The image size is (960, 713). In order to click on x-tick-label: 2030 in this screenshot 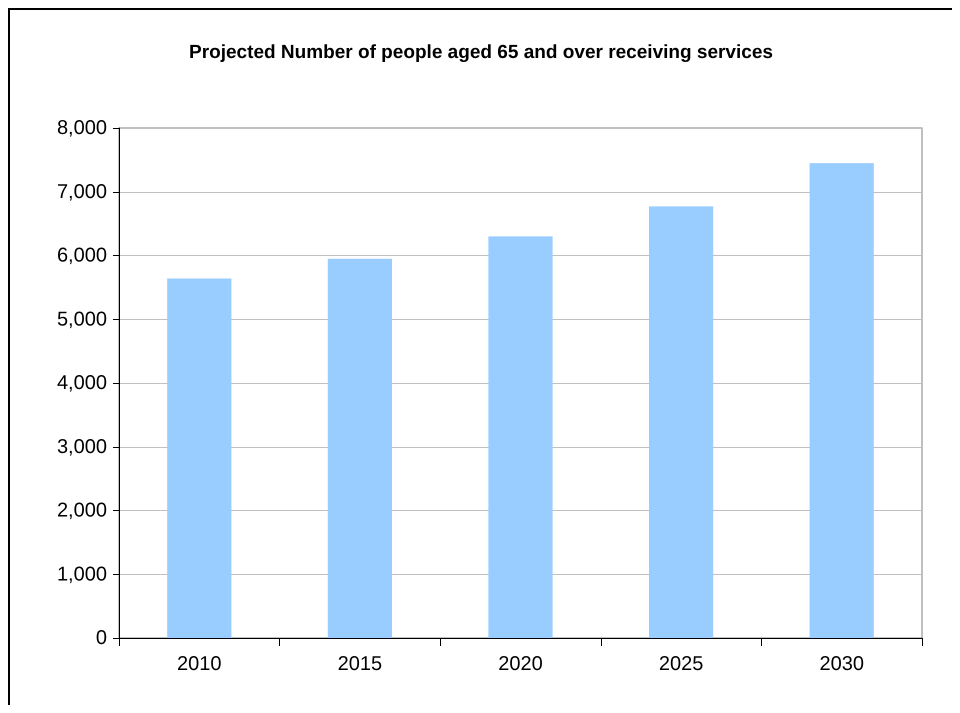, I will do `click(841, 664)`.